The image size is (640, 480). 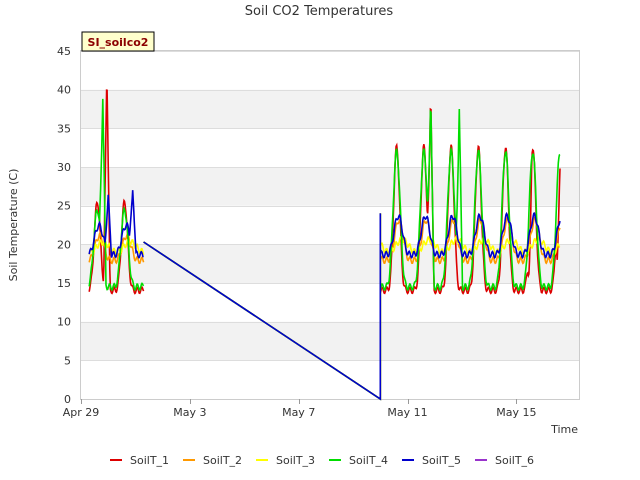 What do you see at coordinates (514, 460) in the screenshot?
I see `legend-label-SoilT_6: SoilT_6` at bounding box center [514, 460].